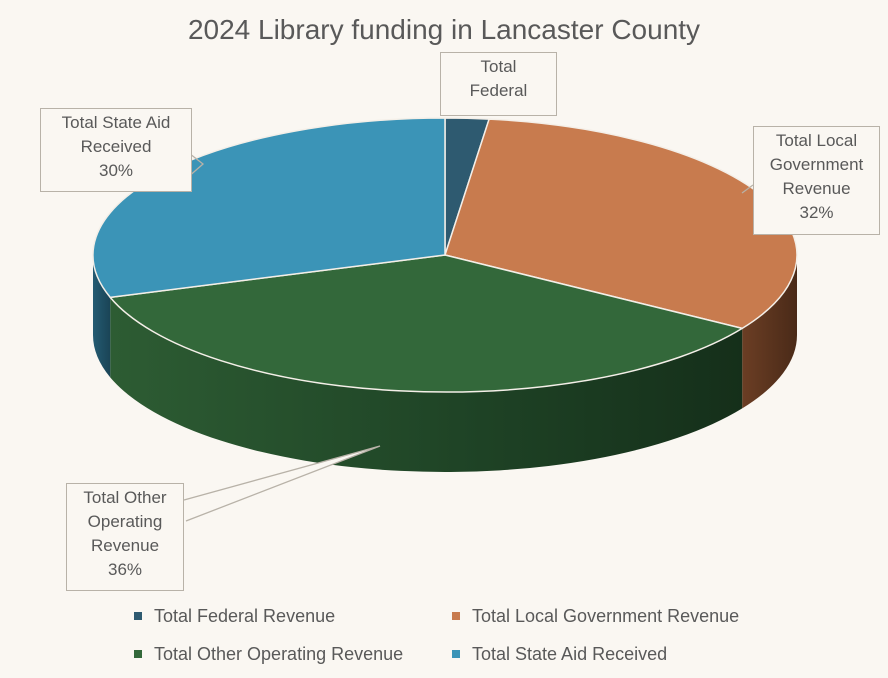  Describe the element at coordinates (268, 654) in the screenshot. I see `legend-item-other-operating: Total Other Operating Revenue` at that location.